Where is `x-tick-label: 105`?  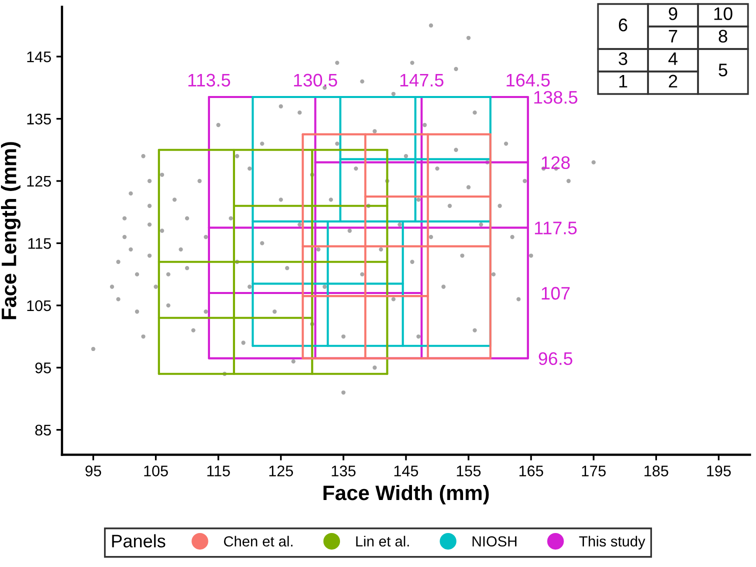 x-tick-label: 105 is located at coordinates (156, 471).